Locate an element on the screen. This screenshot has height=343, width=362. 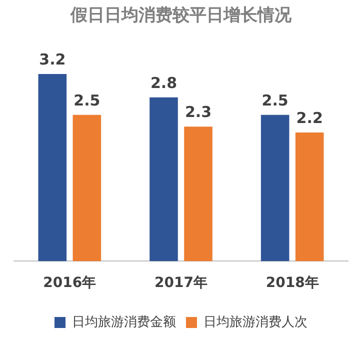
x-tick-label: 2018年 is located at coordinates (292, 283).